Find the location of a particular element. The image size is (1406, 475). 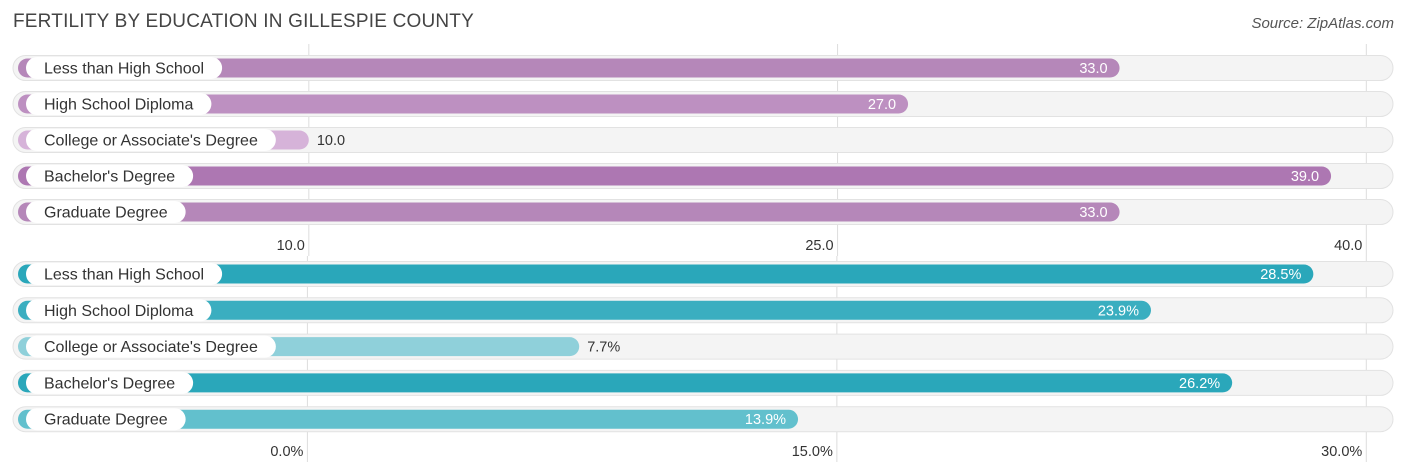

tick-label: 15.0% is located at coordinates (812, 452).